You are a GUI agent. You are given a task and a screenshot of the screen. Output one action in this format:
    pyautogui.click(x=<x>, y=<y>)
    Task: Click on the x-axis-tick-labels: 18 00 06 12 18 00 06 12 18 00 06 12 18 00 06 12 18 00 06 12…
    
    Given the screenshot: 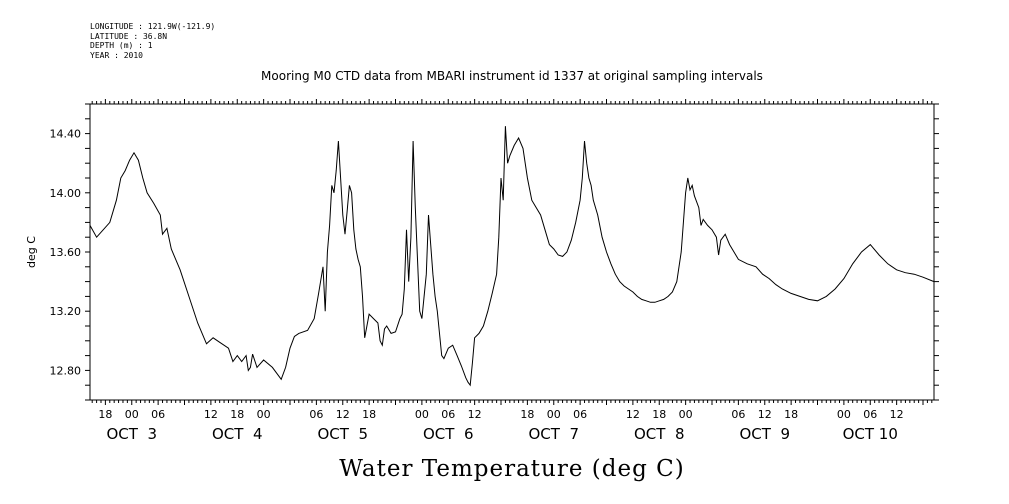 What is the action you would take?
    pyautogui.click(x=500, y=414)
    